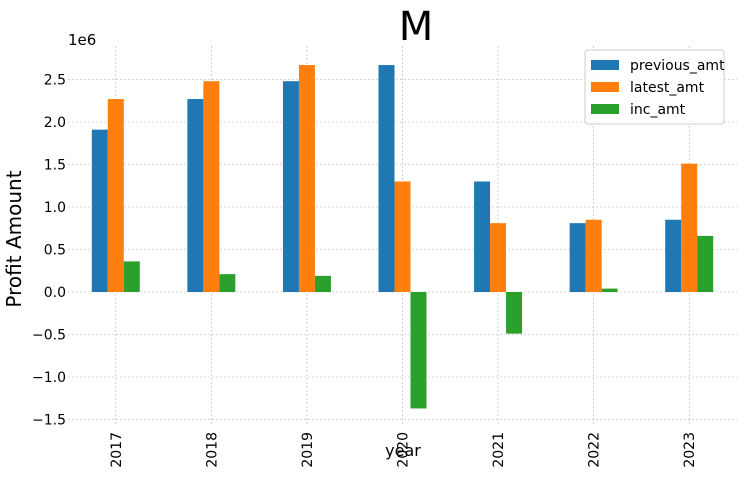 Image resolution: width=744 pixels, height=496 pixels. I want to click on bar-previous_amt-2023, so click(673, 255).